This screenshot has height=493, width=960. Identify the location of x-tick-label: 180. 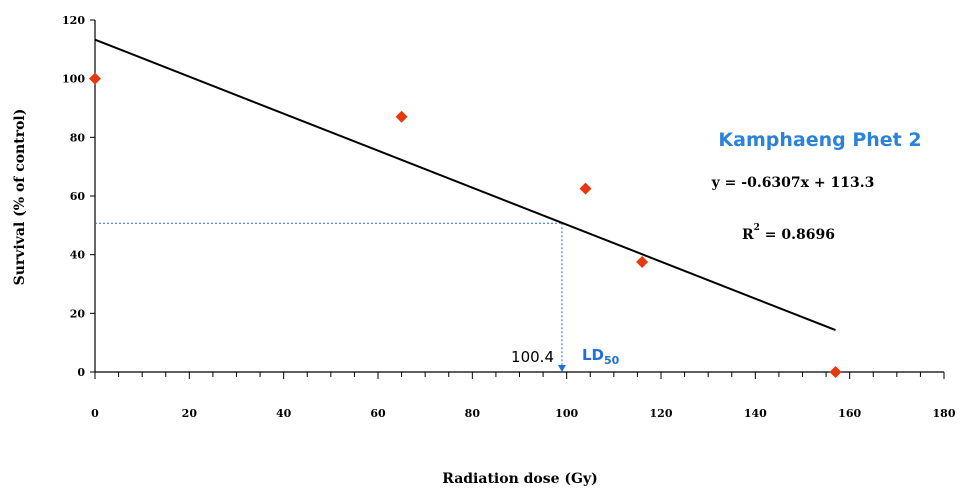
(944, 413).